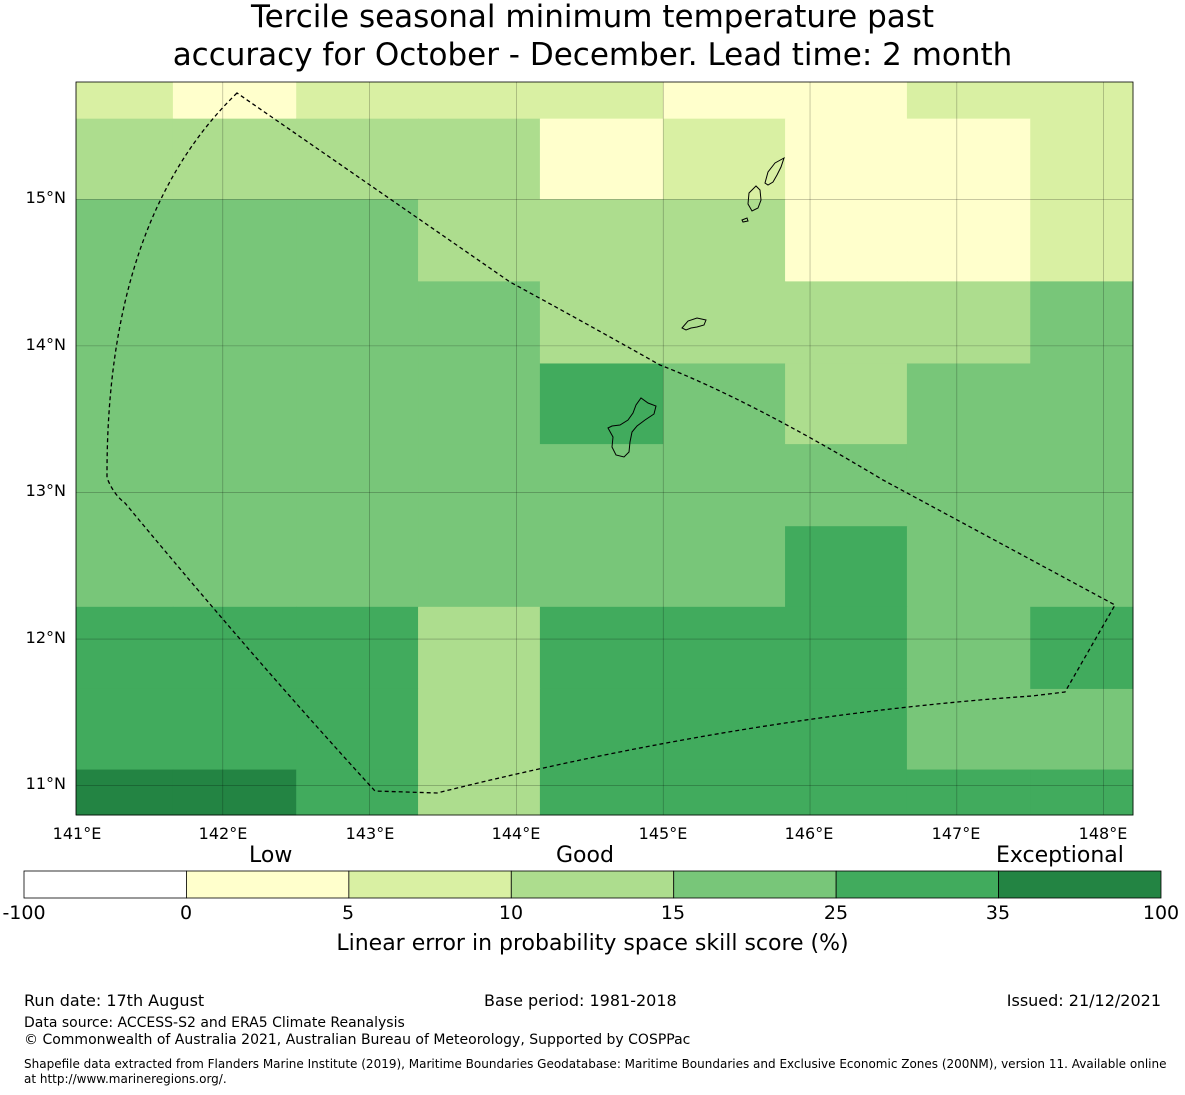 This screenshot has width=1185, height=1095. What do you see at coordinates (836, 913) in the screenshot?
I see `colorbar-tick: 25` at bounding box center [836, 913].